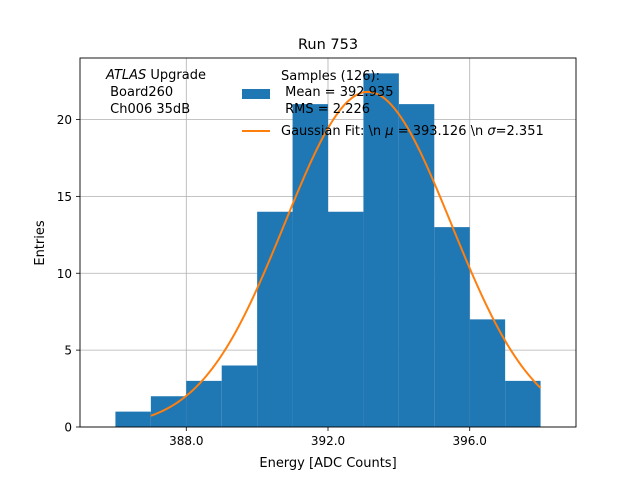 Image resolution: width=640 pixels, height=480 pixels. Describe the element at coordinates (328, 45) in the screenshot. I see `chart-title: Run 753` at that location.